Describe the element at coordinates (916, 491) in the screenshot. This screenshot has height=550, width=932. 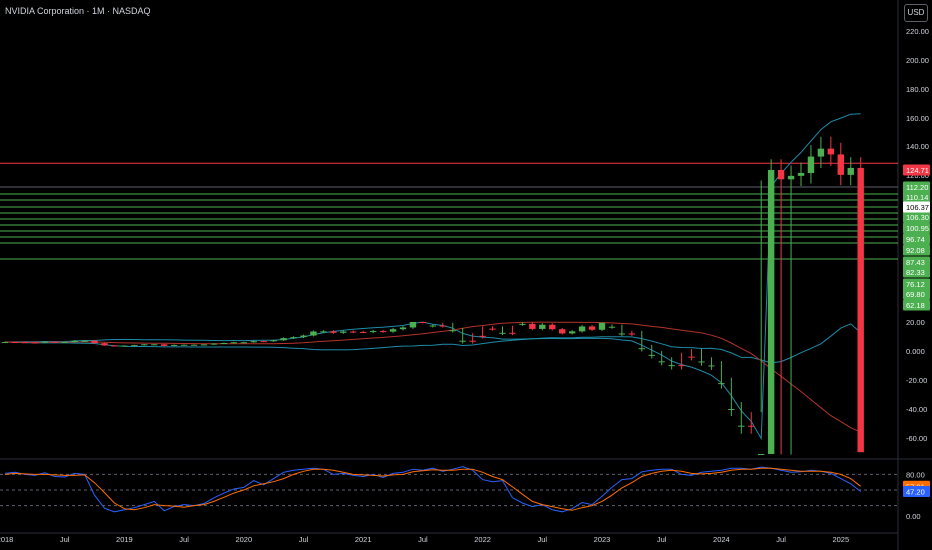
I see `stoch-k-value-bg` at that location.